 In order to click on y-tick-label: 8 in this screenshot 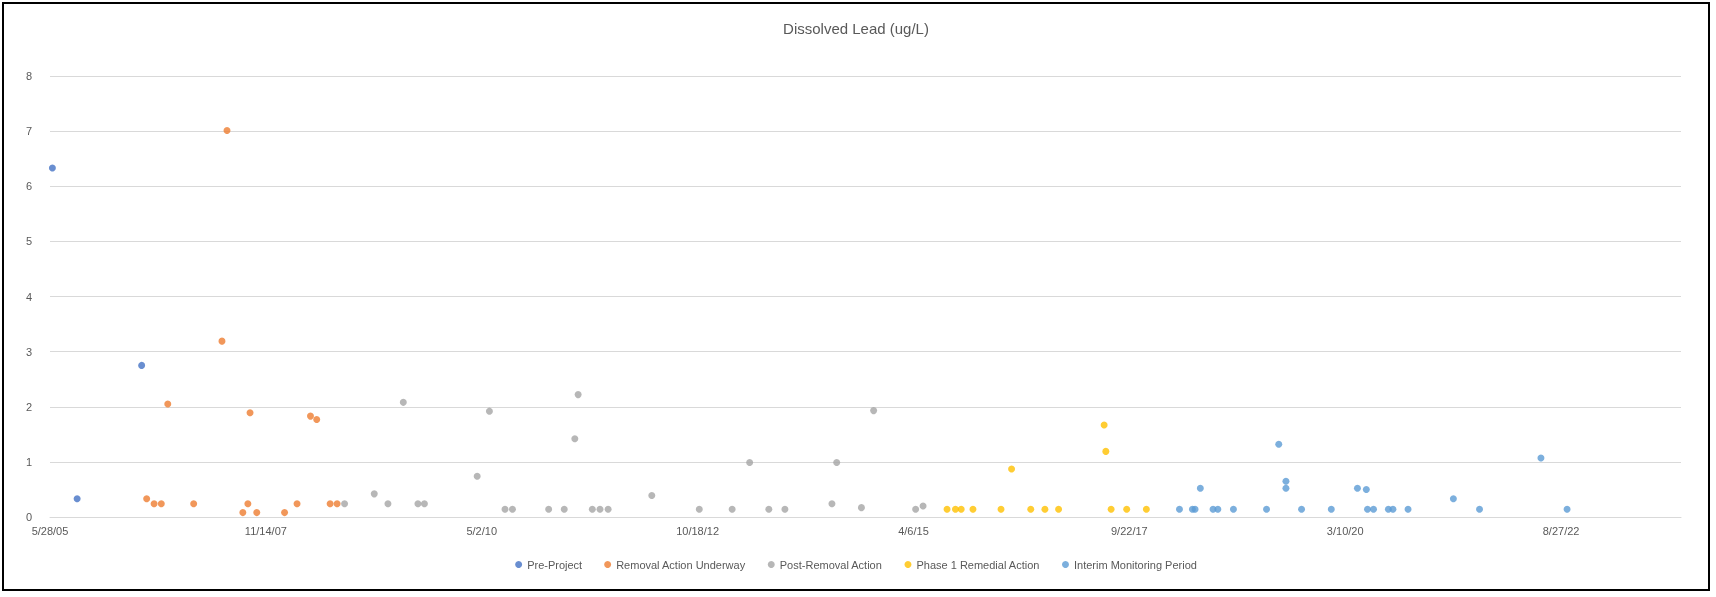, I will do `click(28, 76)`.